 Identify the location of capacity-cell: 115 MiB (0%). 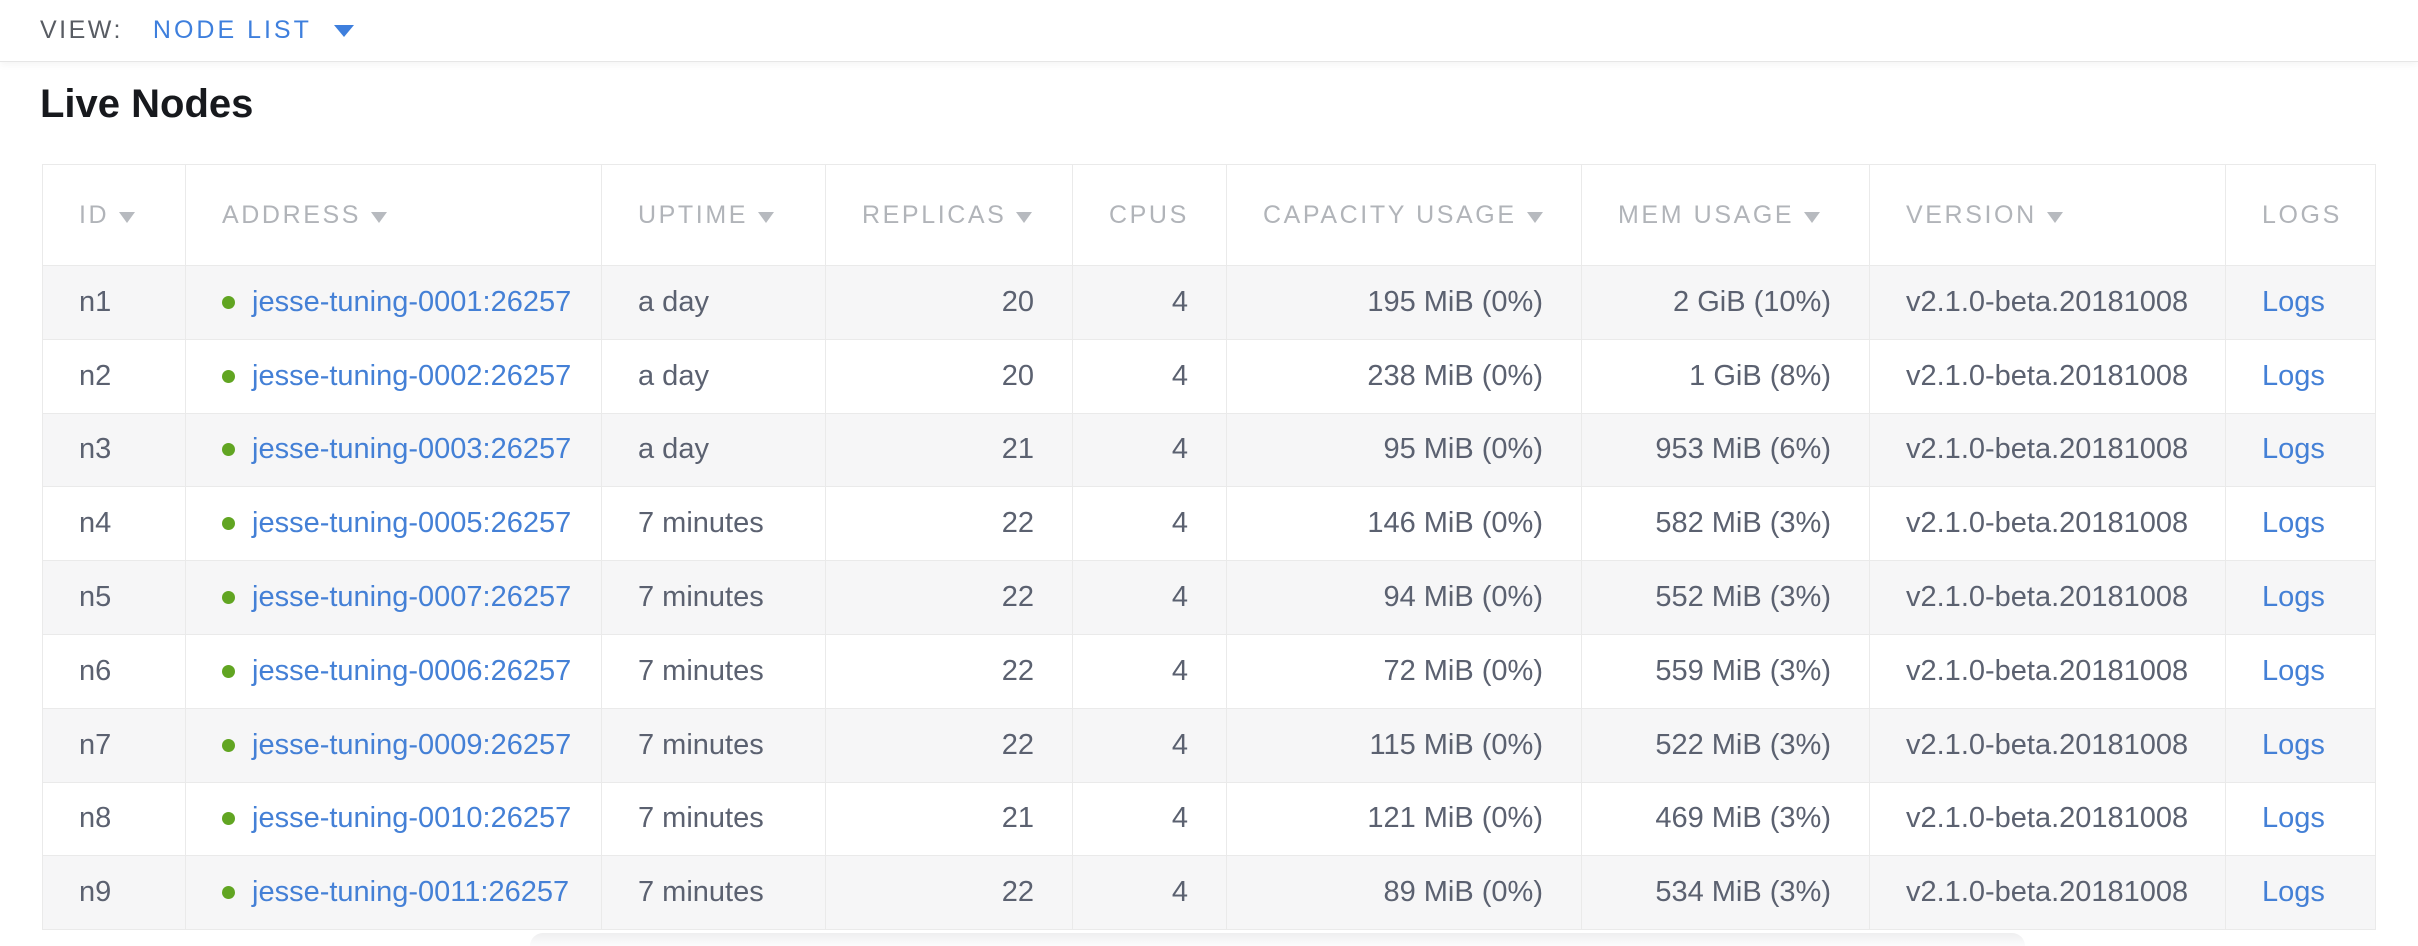
(1404, 745).